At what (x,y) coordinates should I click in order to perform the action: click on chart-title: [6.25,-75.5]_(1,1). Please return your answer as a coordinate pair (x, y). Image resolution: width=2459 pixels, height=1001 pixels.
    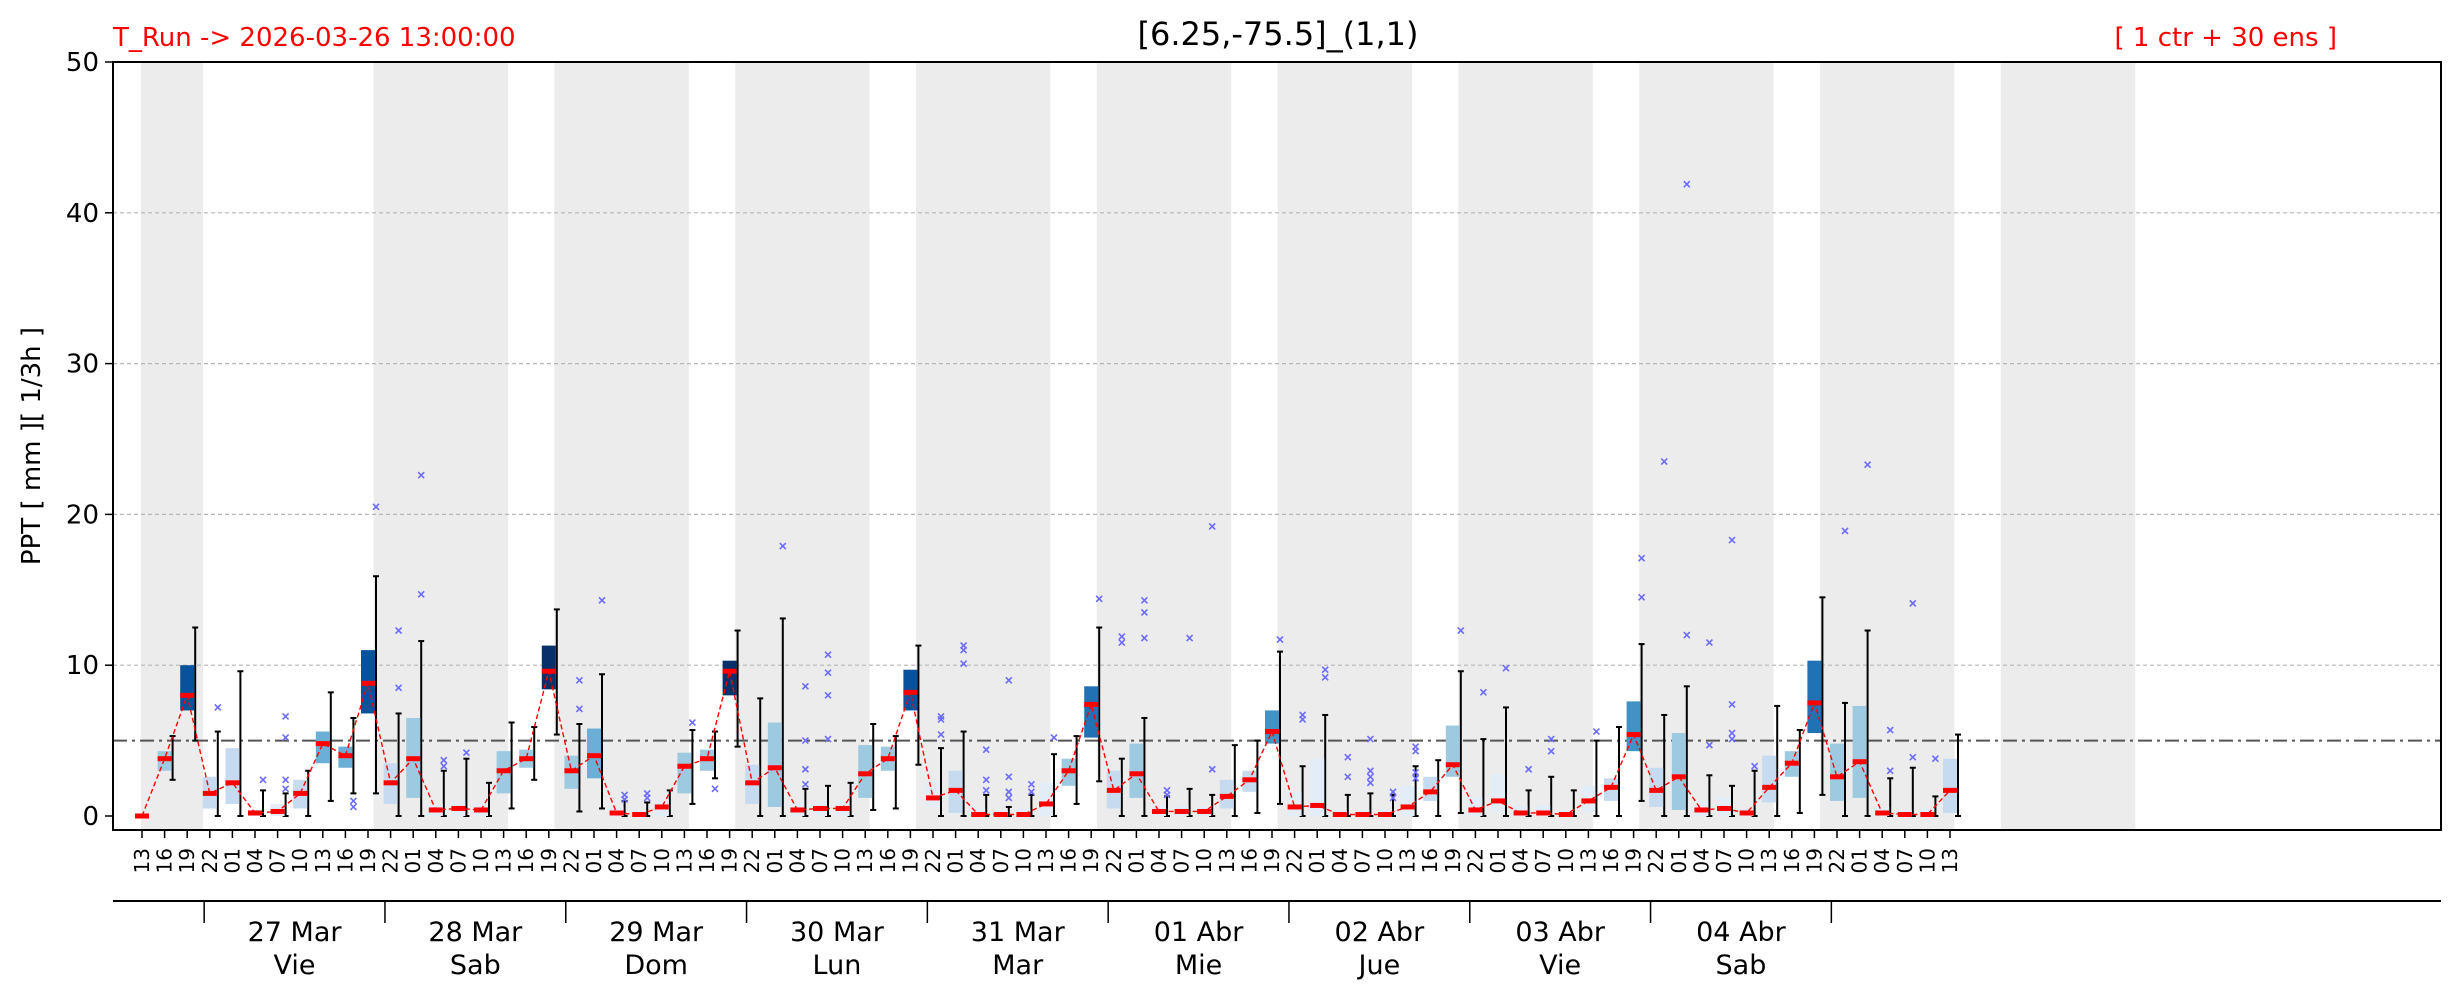
    Looking at the image, I should click on (1277, 34).